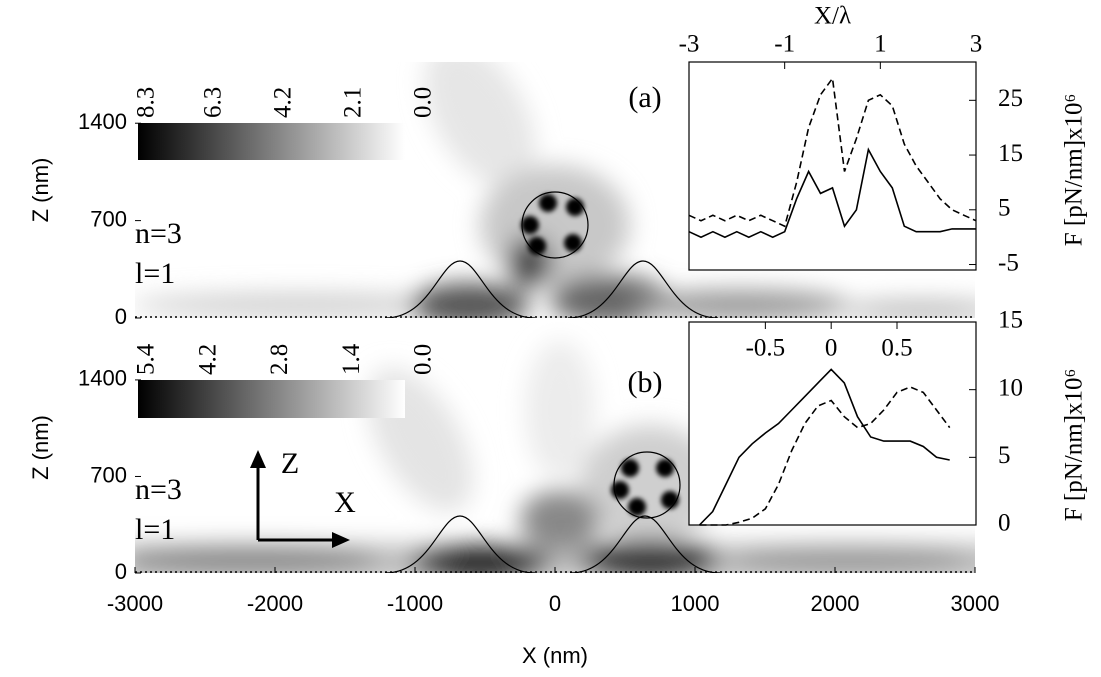  I want to click on x-tick-label: -0.5, so click(766, 348).